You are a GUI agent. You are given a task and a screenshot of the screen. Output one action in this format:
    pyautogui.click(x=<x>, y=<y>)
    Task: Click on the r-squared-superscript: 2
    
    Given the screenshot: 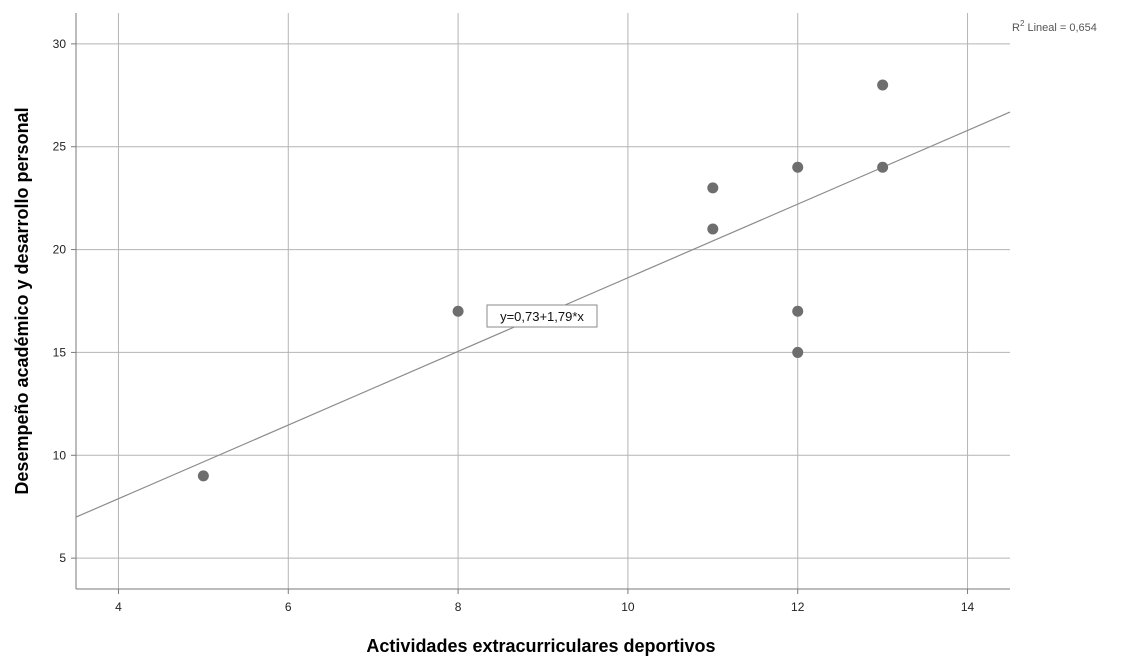 What is the action you would take?
    pyautogui.click(x=1022, y=23)
    